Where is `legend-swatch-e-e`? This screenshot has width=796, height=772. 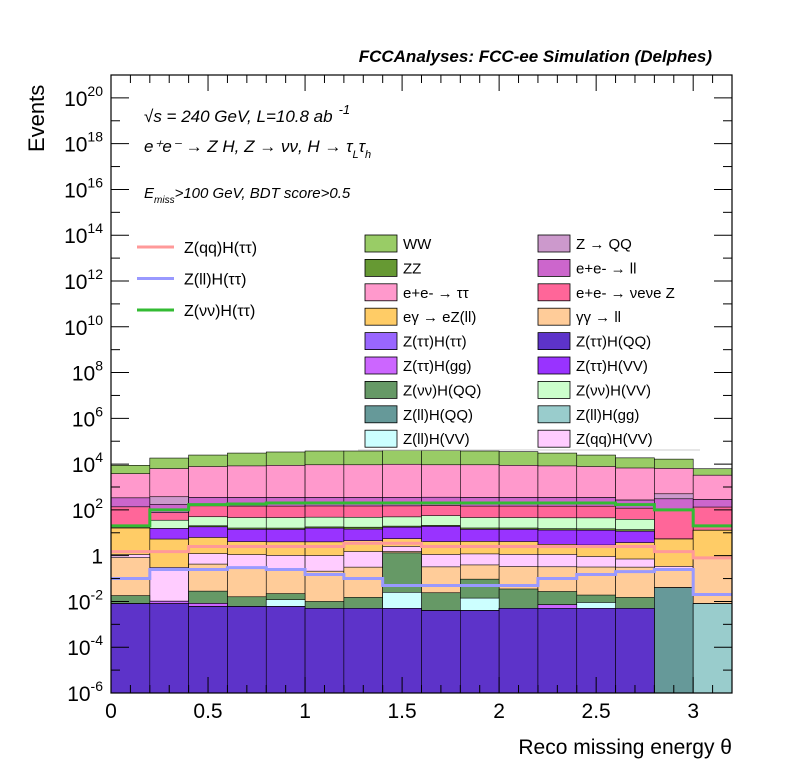
legend-swatch-e-e is located at coordinates (381, 292).